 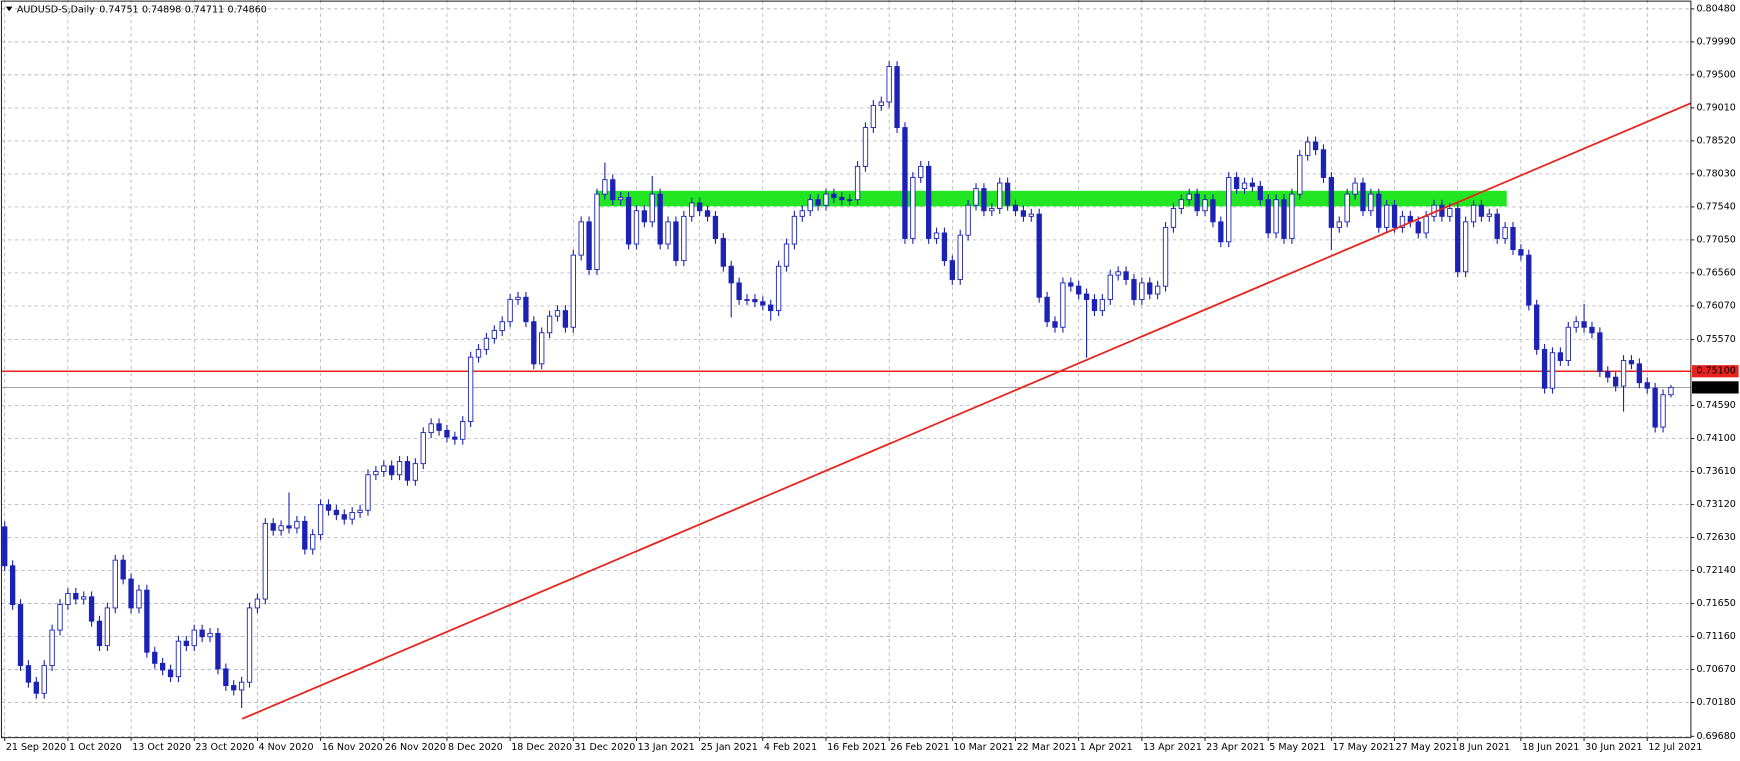 What do you see at coordinates (1715, 41) in the screenshot?
I see `y-tick-label: 0.79990` at bounding box center [1715, 41].